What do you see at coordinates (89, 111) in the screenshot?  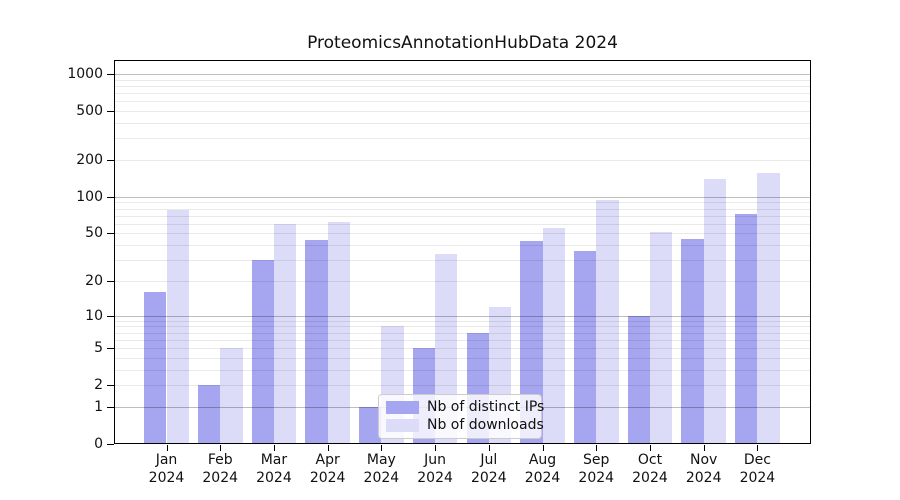 I see `y-tick-label: 500` at bounding box center [89, 111].